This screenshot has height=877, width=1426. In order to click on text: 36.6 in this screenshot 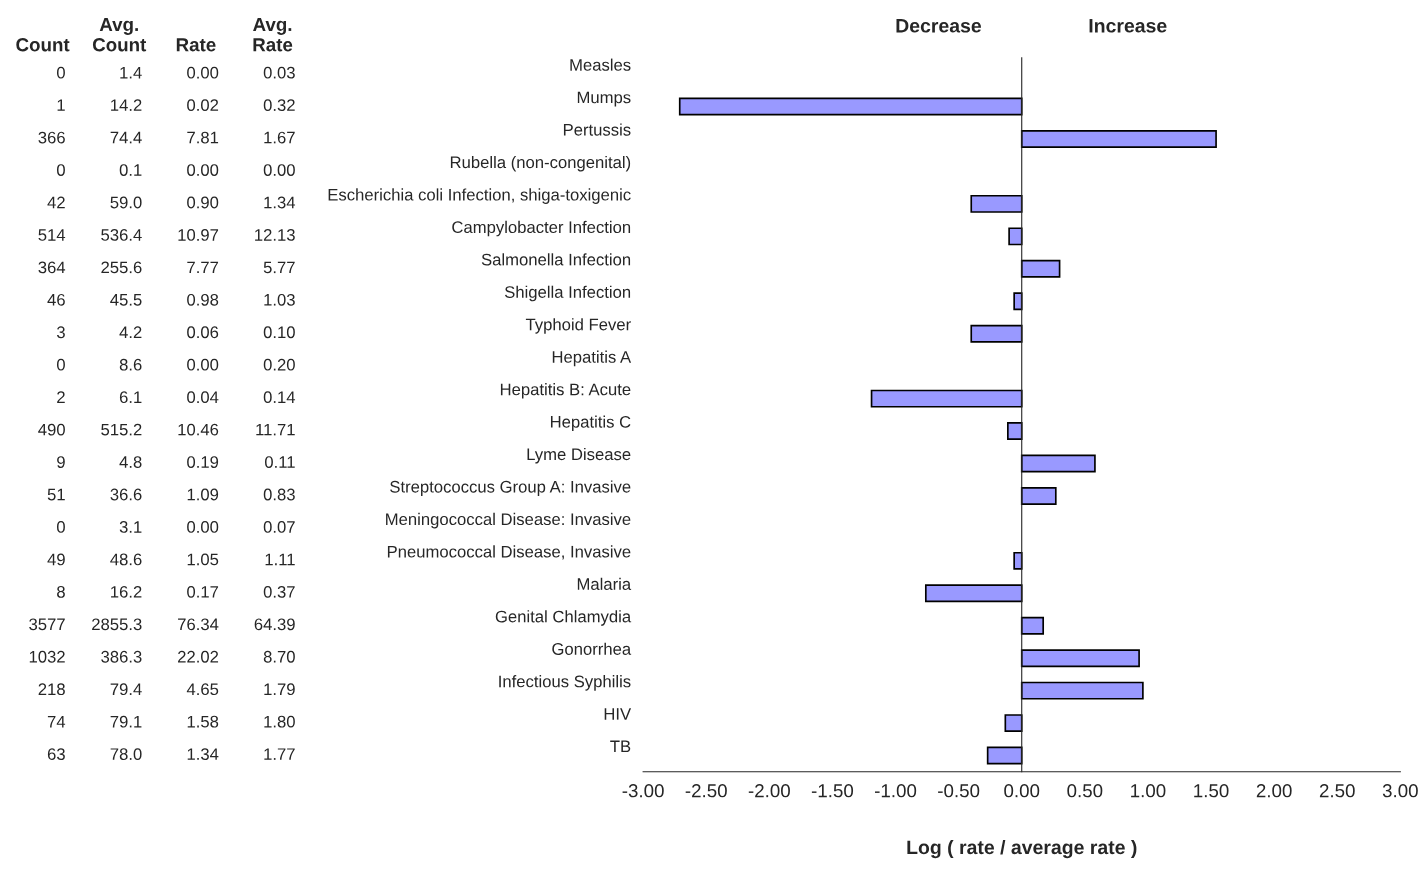, I will do `click(126, 494)`.